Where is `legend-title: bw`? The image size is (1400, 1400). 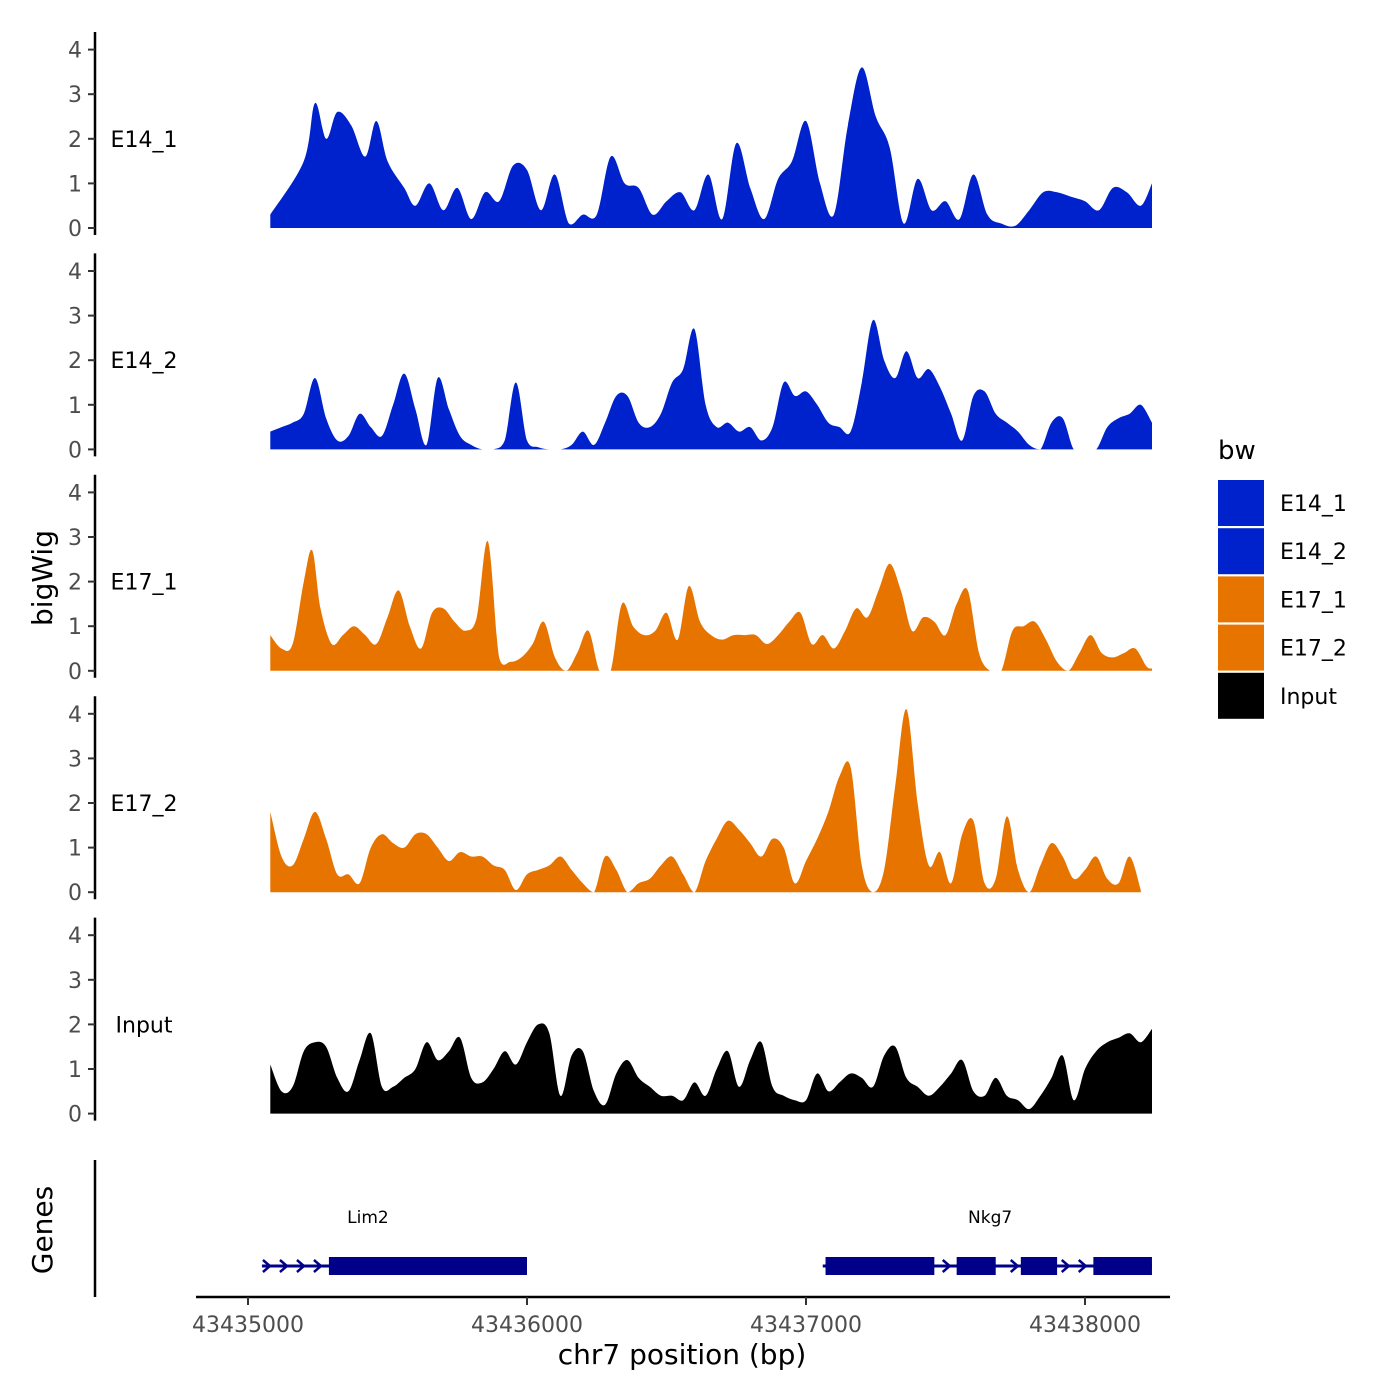
legend-title: bw is located at coordinates (1237, 451).